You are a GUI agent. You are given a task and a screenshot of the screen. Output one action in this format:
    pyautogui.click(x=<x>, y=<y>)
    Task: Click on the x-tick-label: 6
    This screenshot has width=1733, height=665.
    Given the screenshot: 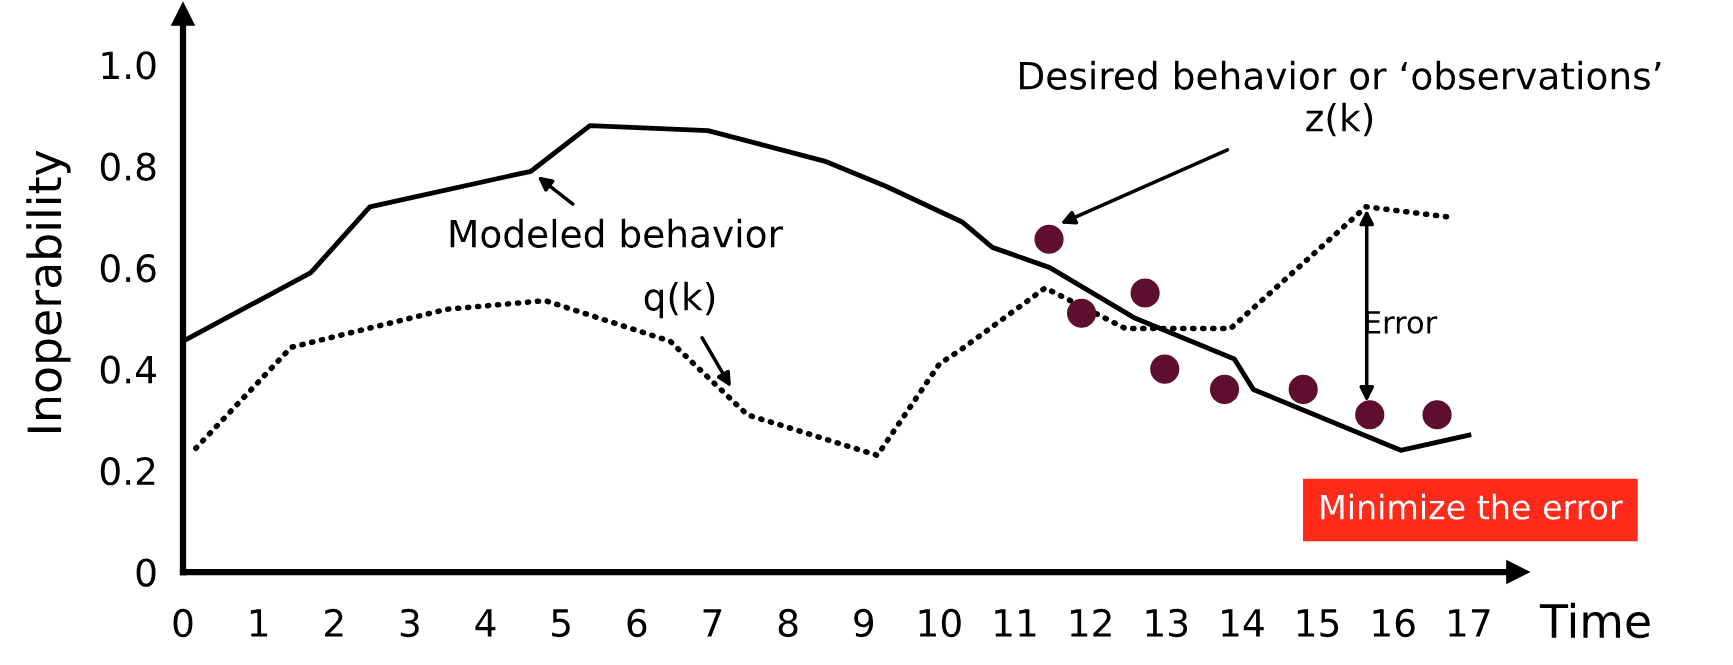 What is the action you would take?
    pyautogui.click(x=637, y=623)
    